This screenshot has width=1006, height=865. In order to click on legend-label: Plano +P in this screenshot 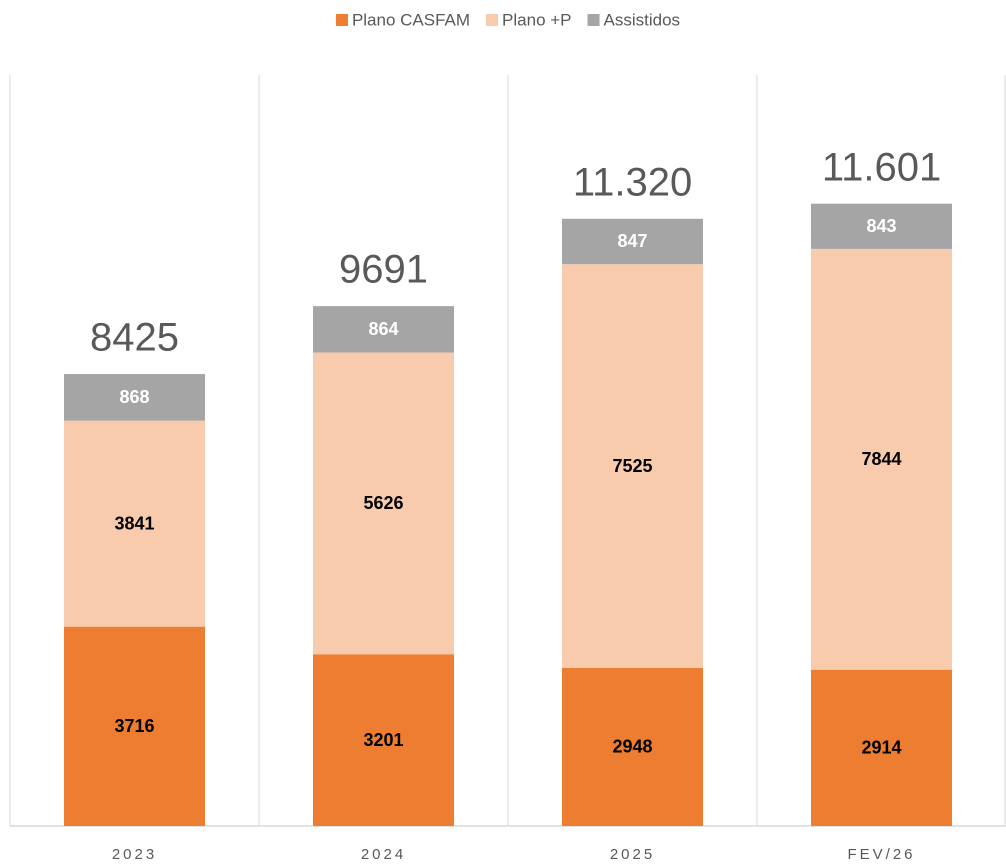, I will do `click(536, 19)`.